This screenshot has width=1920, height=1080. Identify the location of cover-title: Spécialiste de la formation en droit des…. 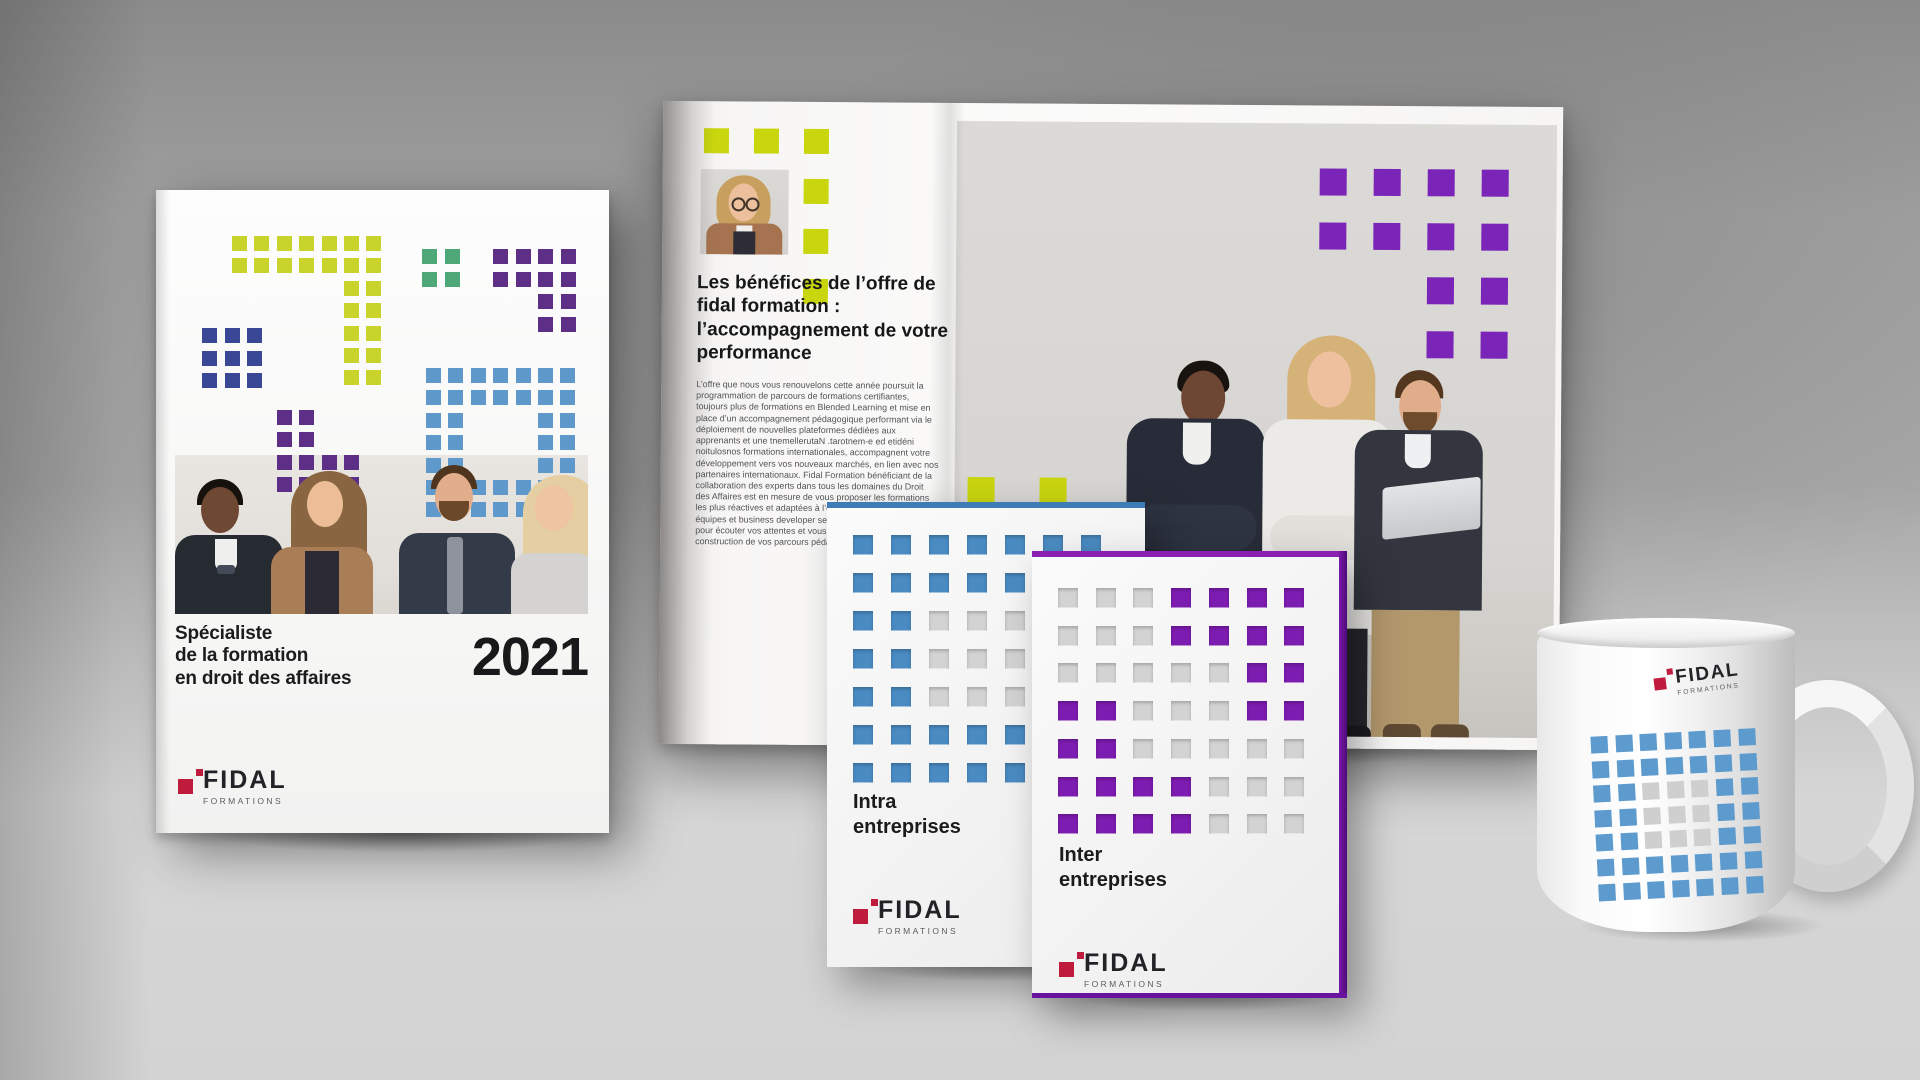
(263, 656).